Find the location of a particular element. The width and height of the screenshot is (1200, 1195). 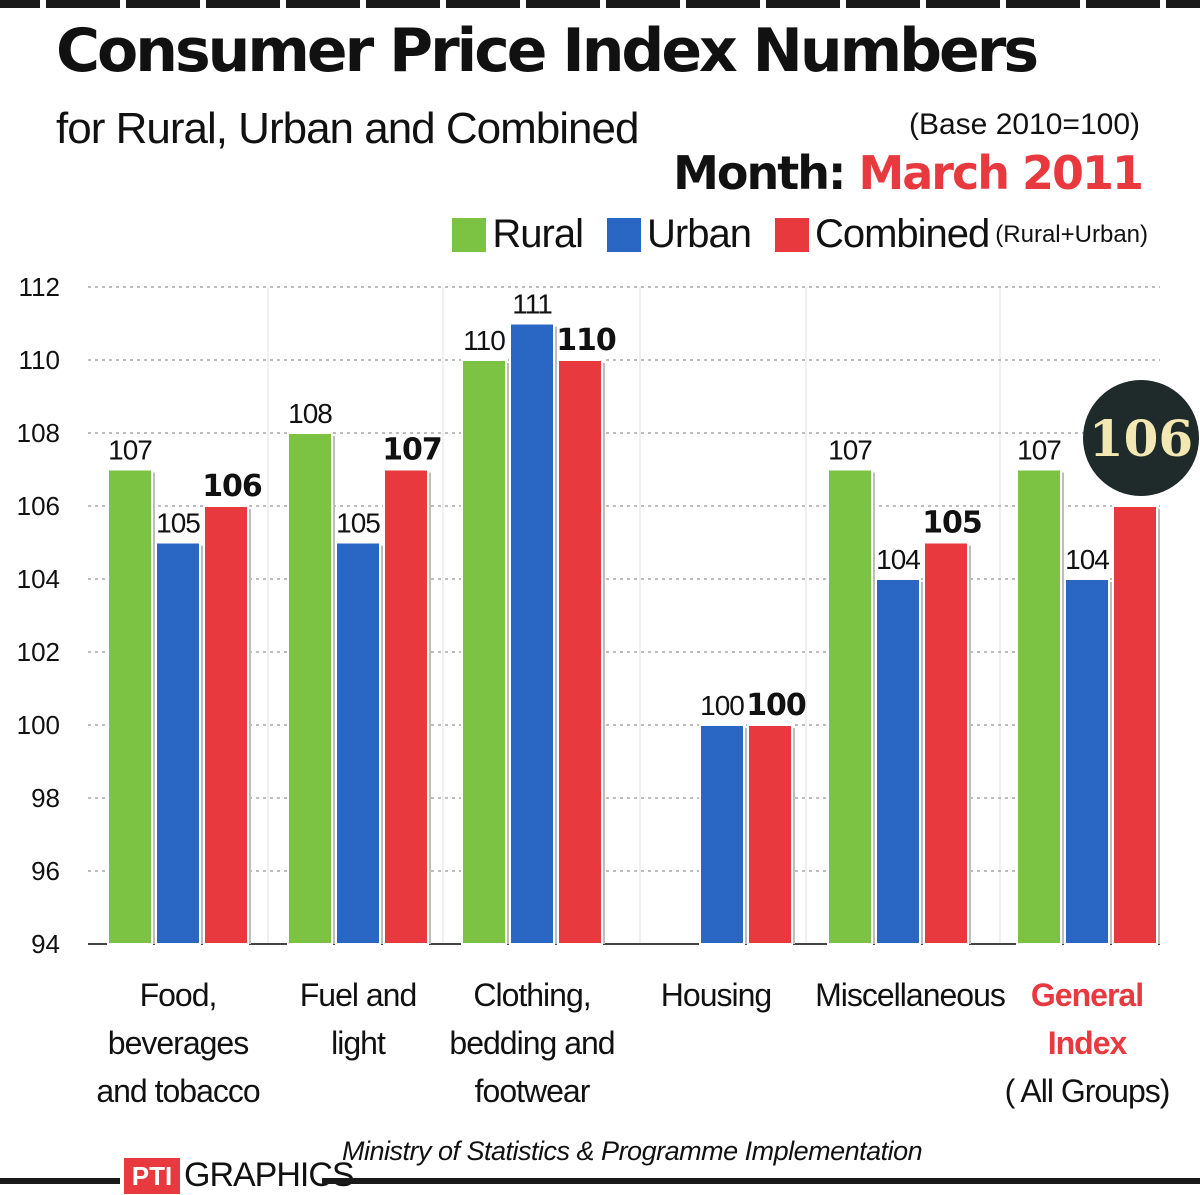

legend-label-rural: Rural is located at coordinates (538, 234).